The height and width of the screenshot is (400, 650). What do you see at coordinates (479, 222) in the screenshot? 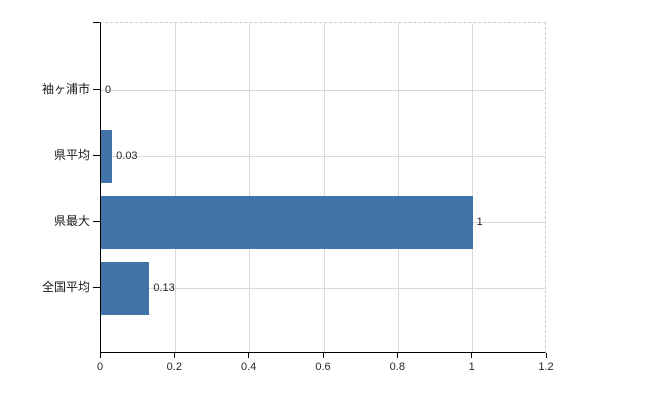
I see `bar-value-label: 1` at bounding box center [479, 222].